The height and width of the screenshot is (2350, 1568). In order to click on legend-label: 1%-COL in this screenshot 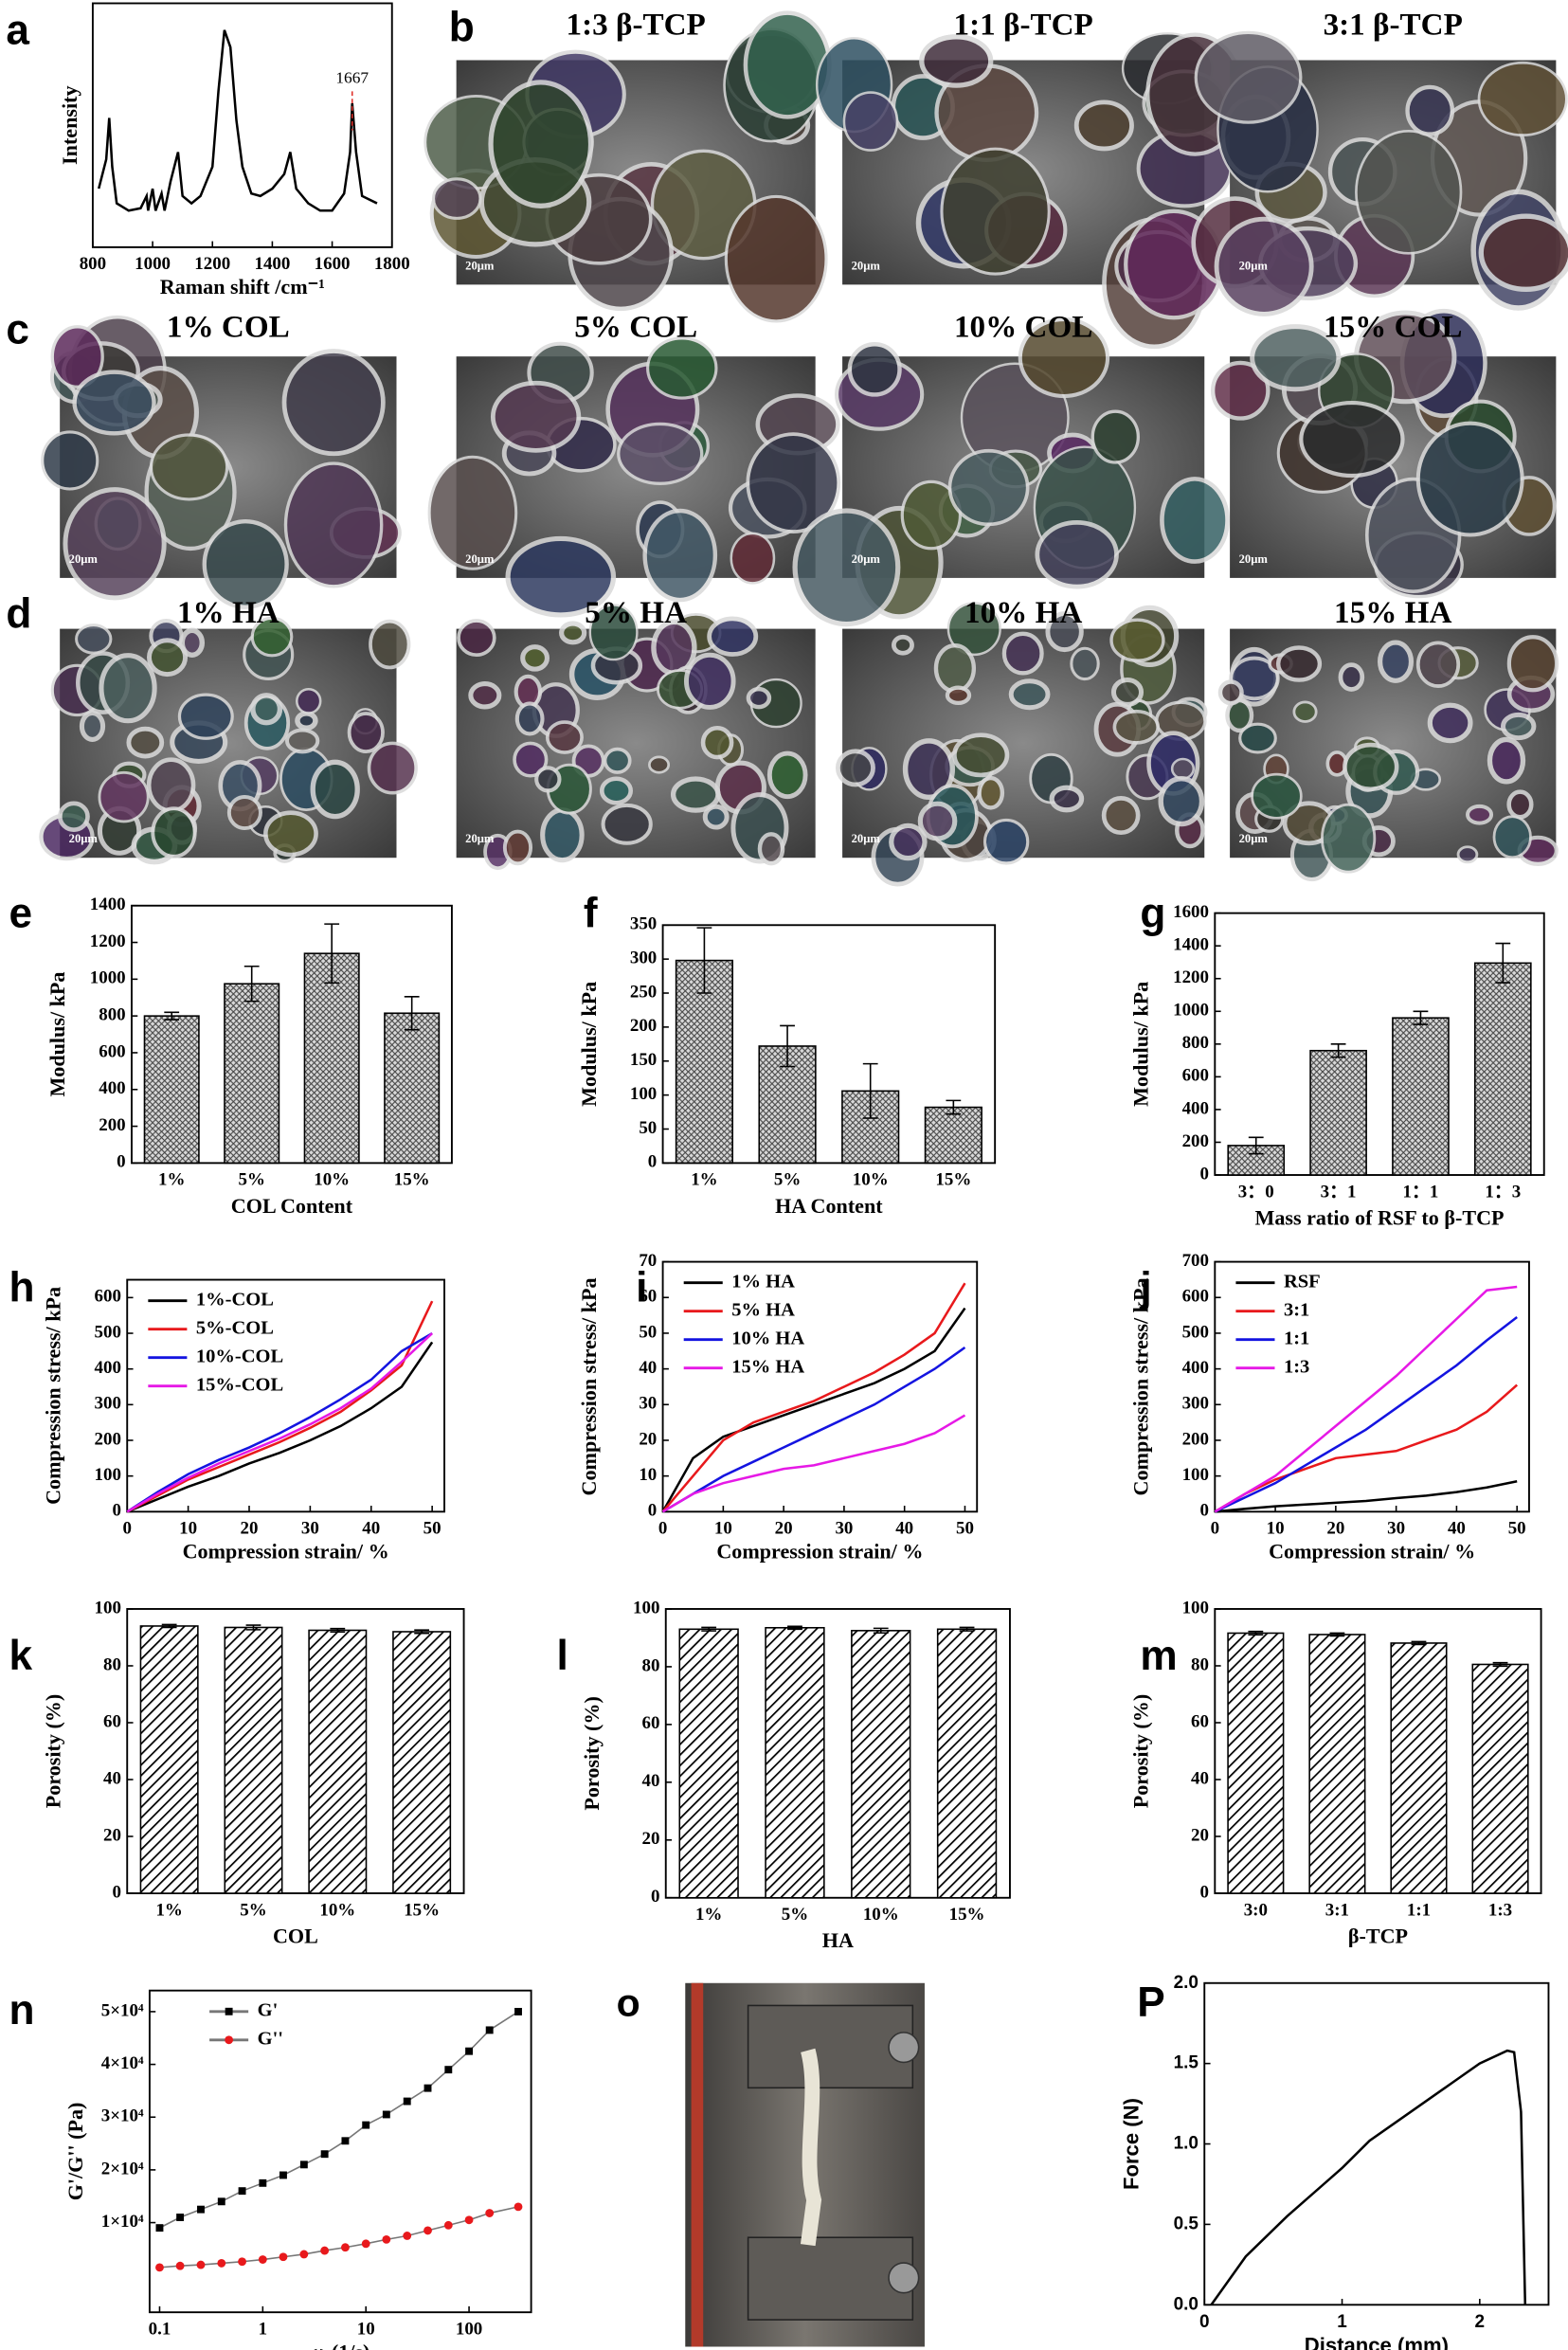, I will do `click(235, 1300)`.